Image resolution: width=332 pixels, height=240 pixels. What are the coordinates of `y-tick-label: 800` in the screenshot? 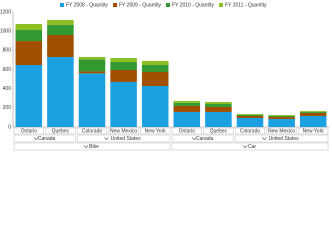 It's located at (7, 51).